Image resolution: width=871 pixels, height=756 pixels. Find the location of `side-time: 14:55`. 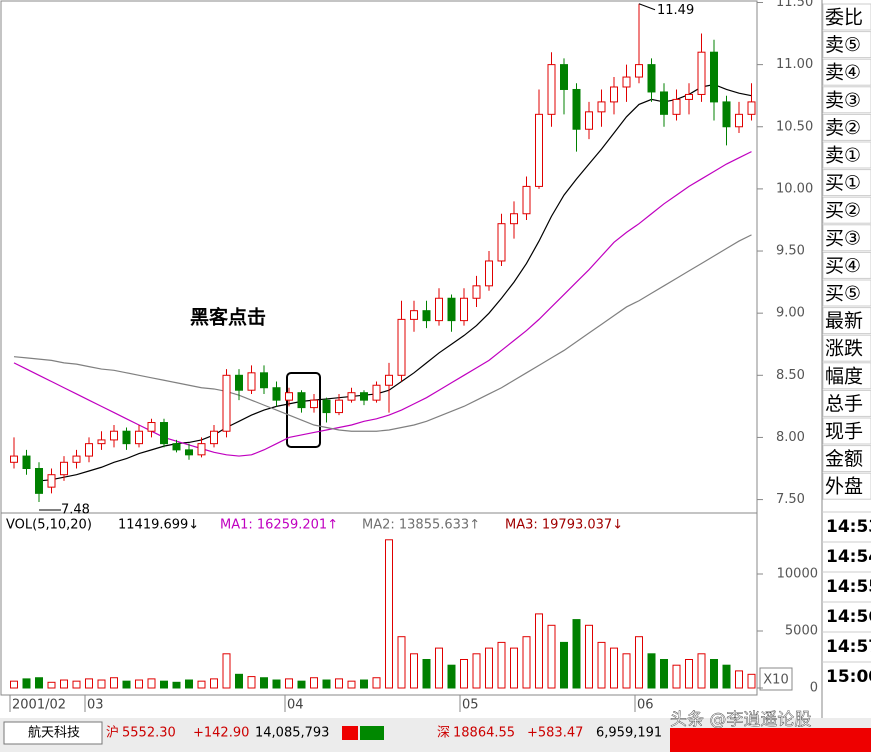

side-time: 14:55 is located at coordinates (848, 587).